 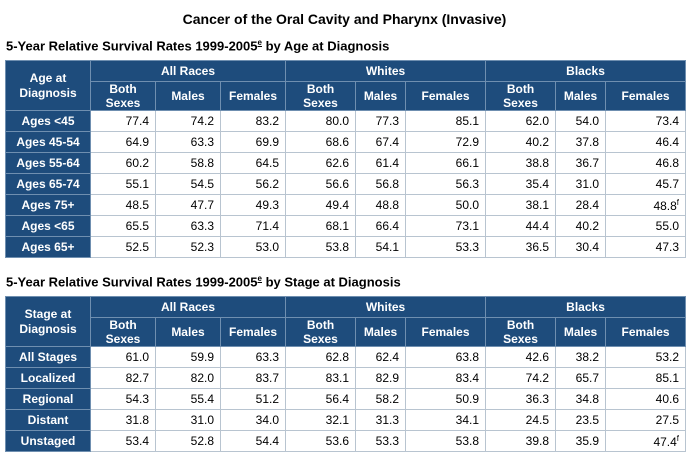 I want to click on cell: 36.5, so click(x=521, y=247).